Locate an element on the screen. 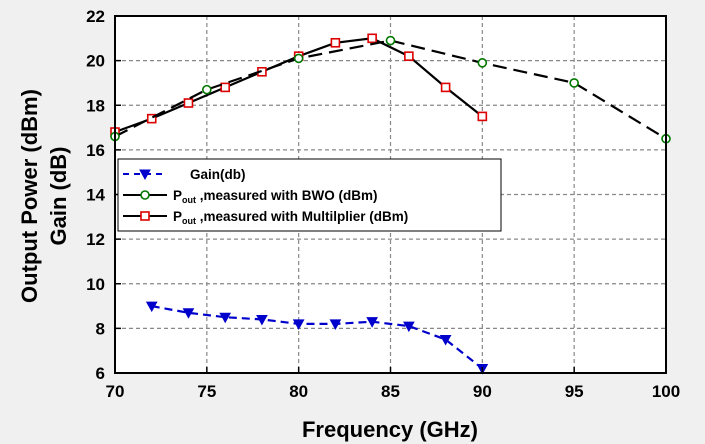  x-axis-title: Frequency (GHz) is located at coordinates (390, 429).